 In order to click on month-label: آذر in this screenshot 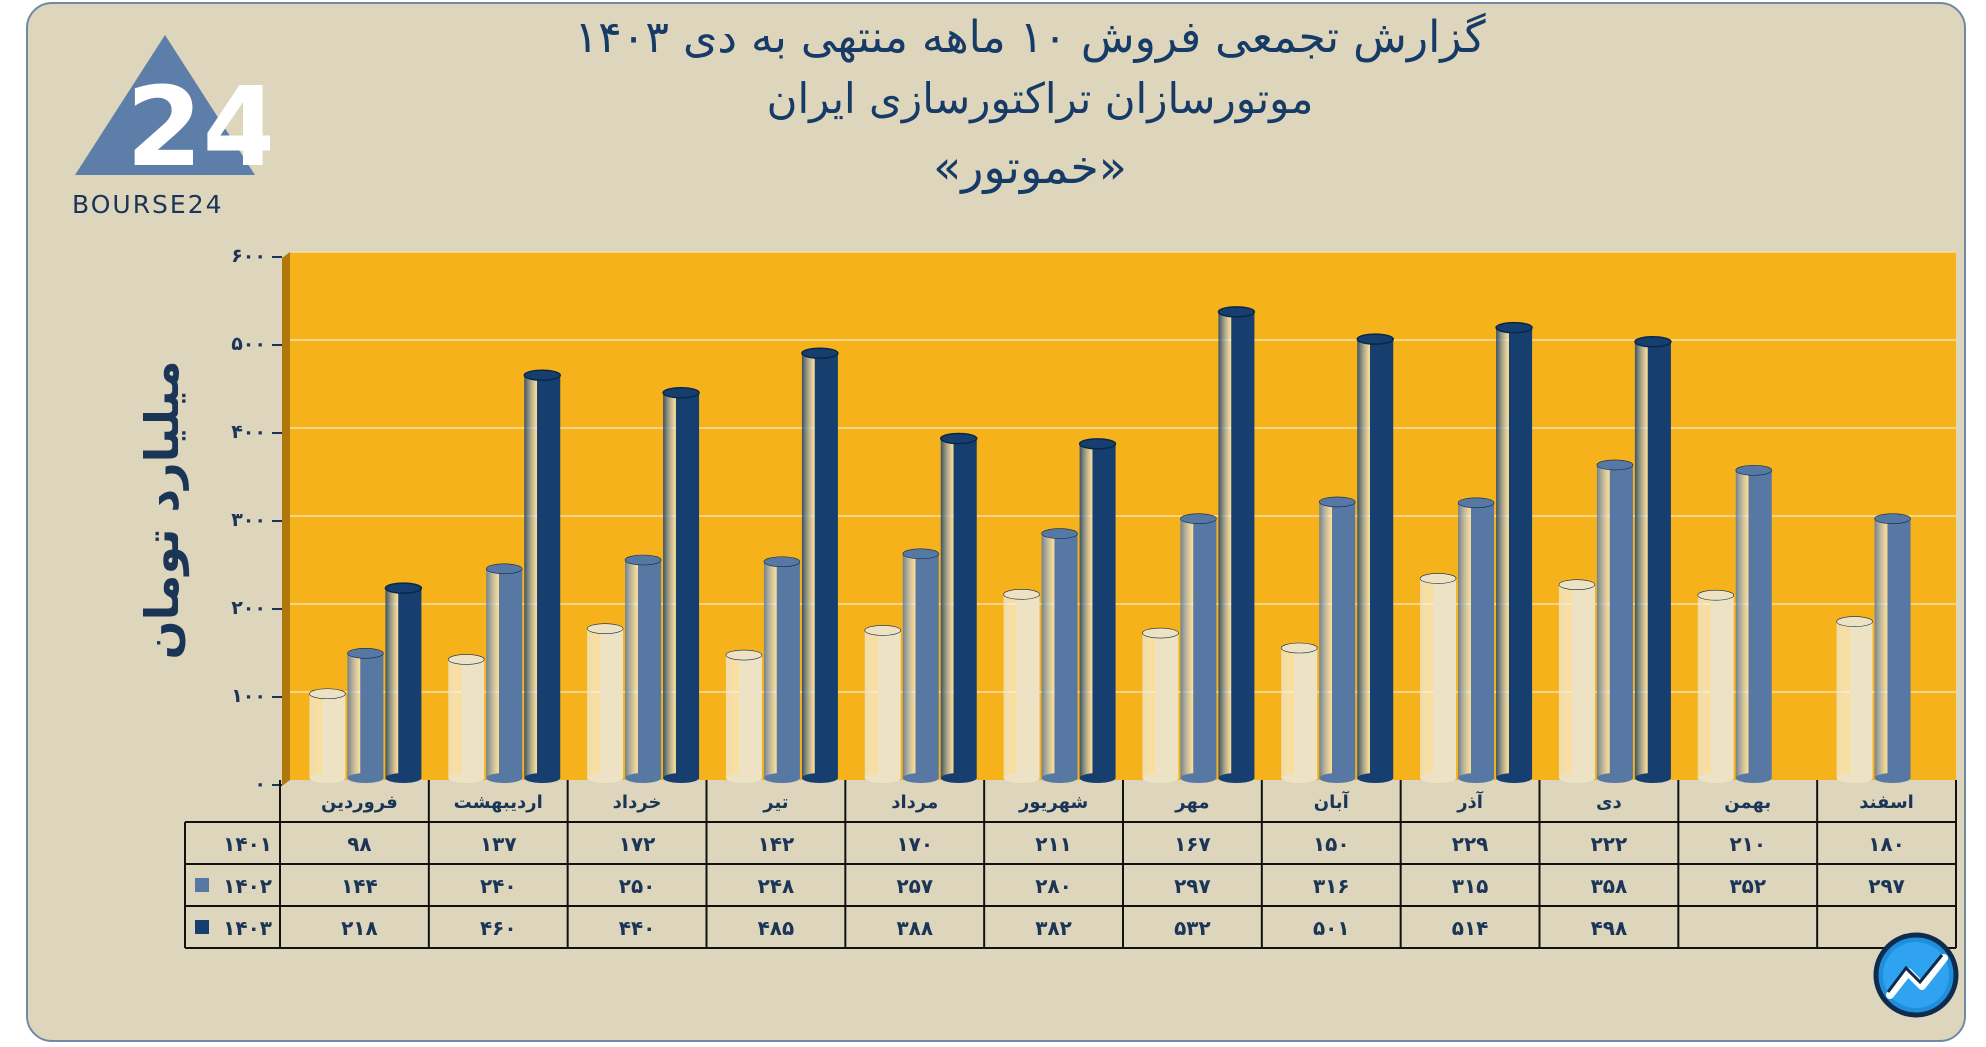, I will do `click(1470, 801)`.